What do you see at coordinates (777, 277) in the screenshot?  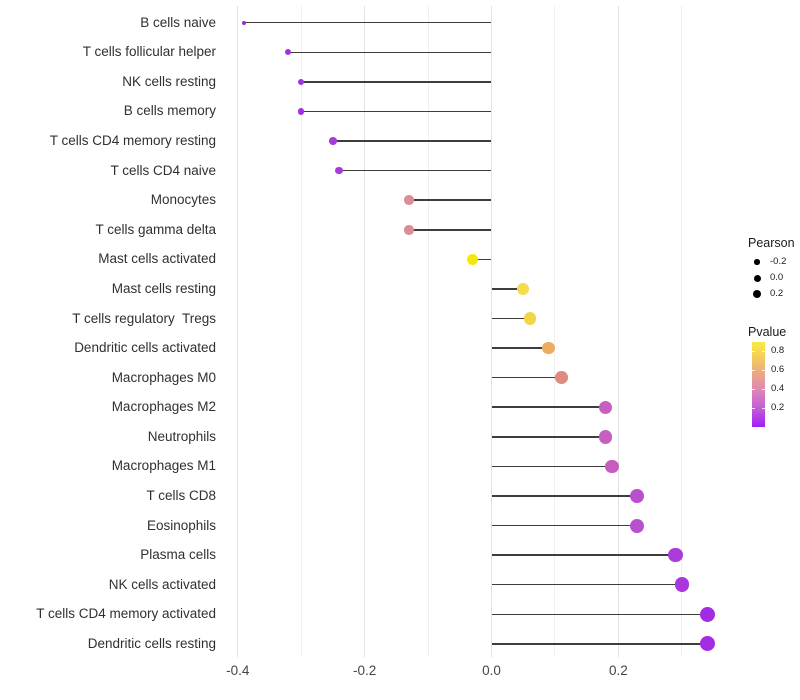 I see `size-legend-label: 0.0` at bounding box center [777, 277].